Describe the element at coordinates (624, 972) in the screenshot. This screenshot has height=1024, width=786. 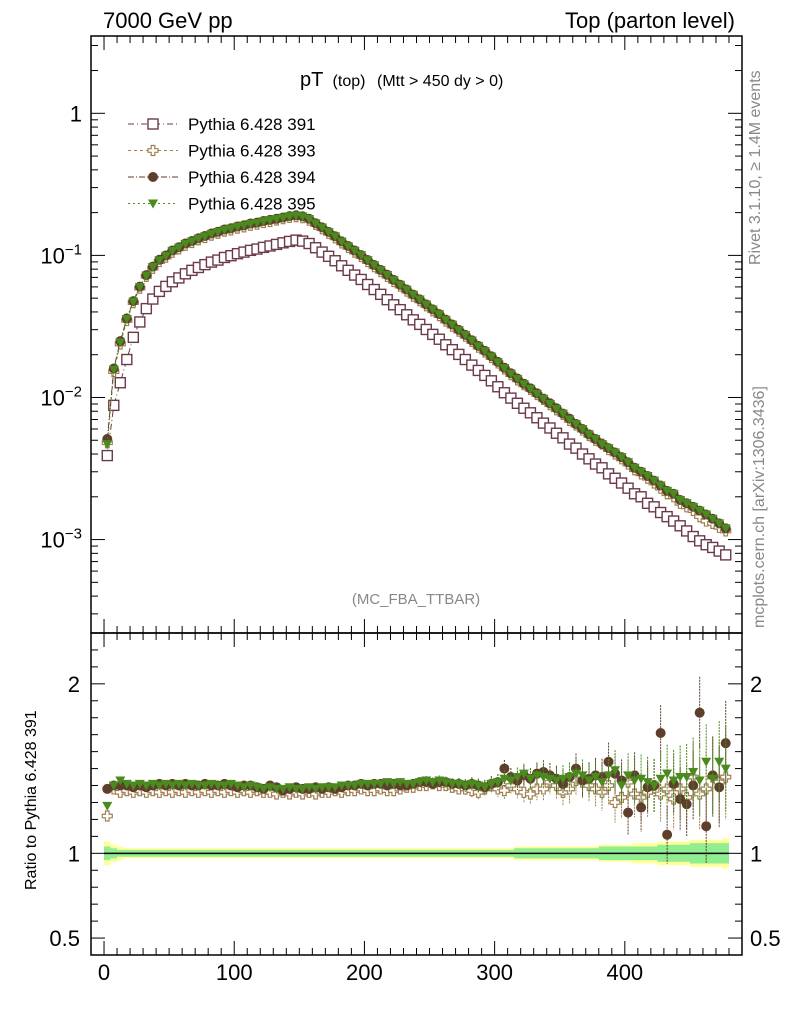
I see `ratio-x-tick-label: 400` at that location.